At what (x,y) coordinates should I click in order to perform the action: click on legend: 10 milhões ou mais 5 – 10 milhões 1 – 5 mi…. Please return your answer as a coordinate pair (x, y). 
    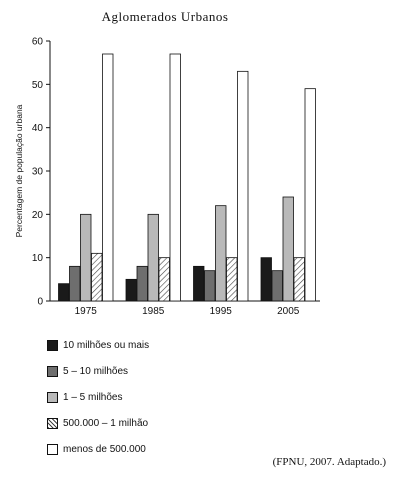
    Looking at the image, I should click on (98, 397).